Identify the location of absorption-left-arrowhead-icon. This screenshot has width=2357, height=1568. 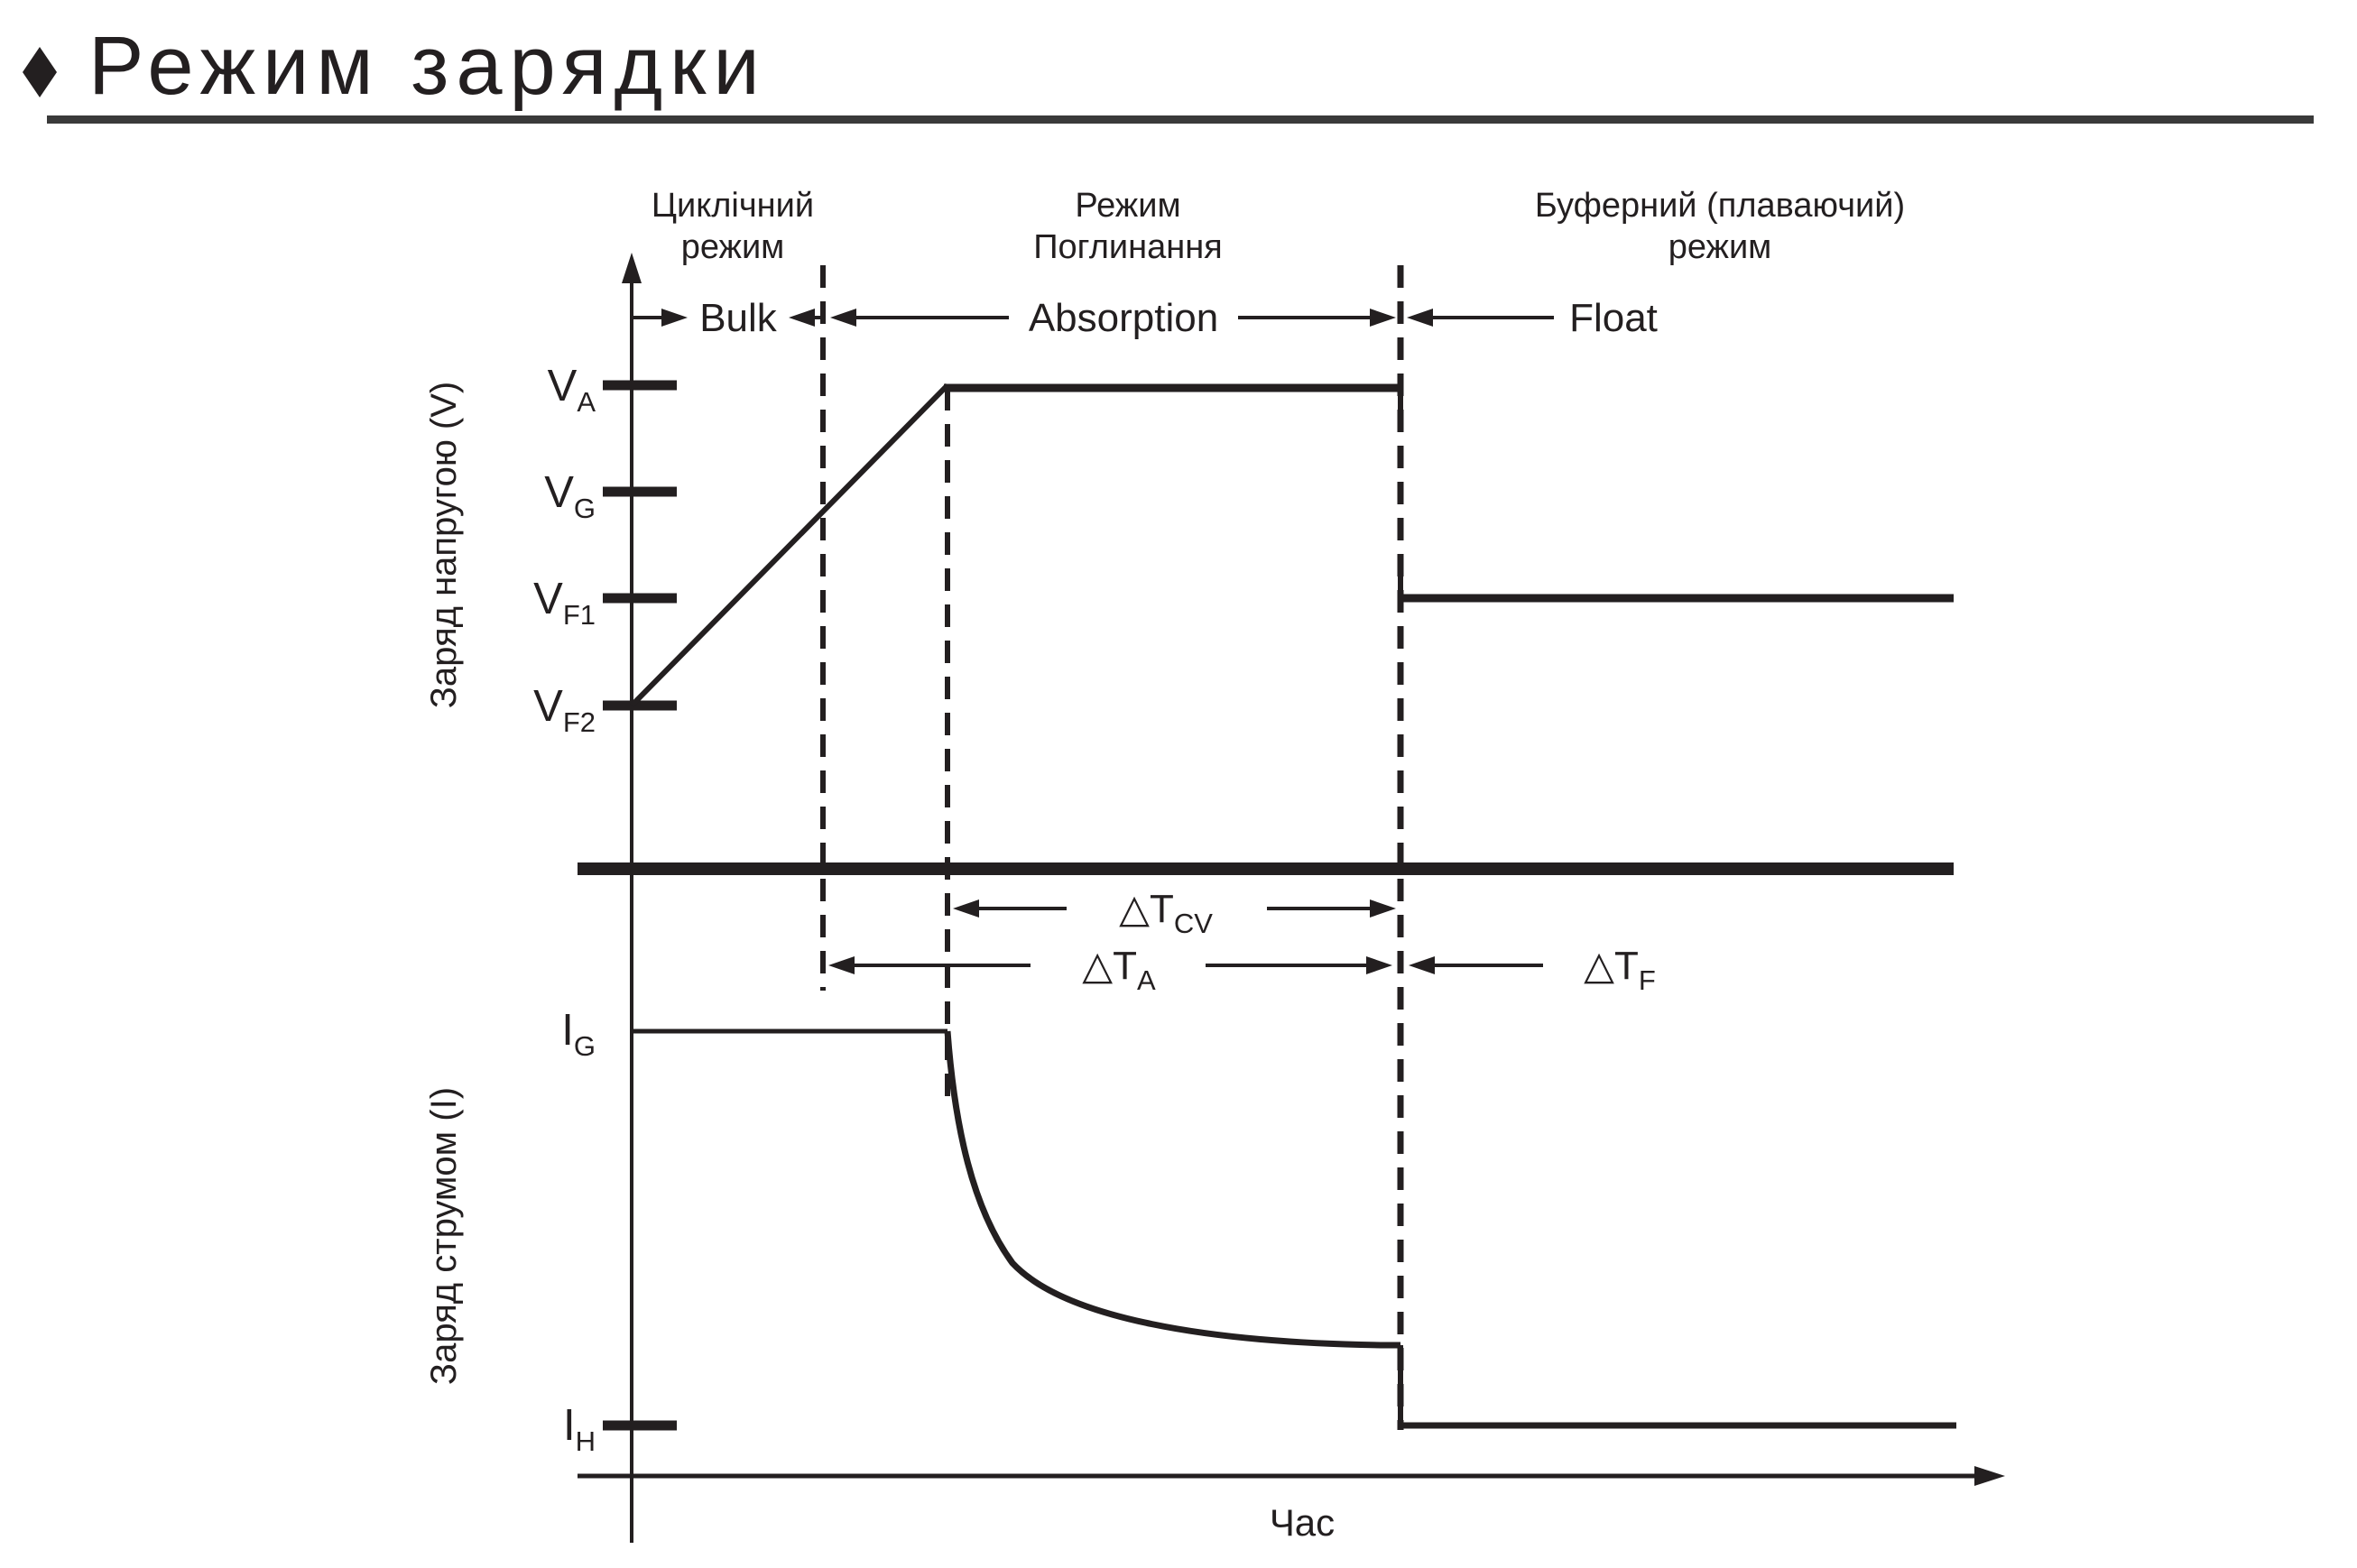
(843, 318).